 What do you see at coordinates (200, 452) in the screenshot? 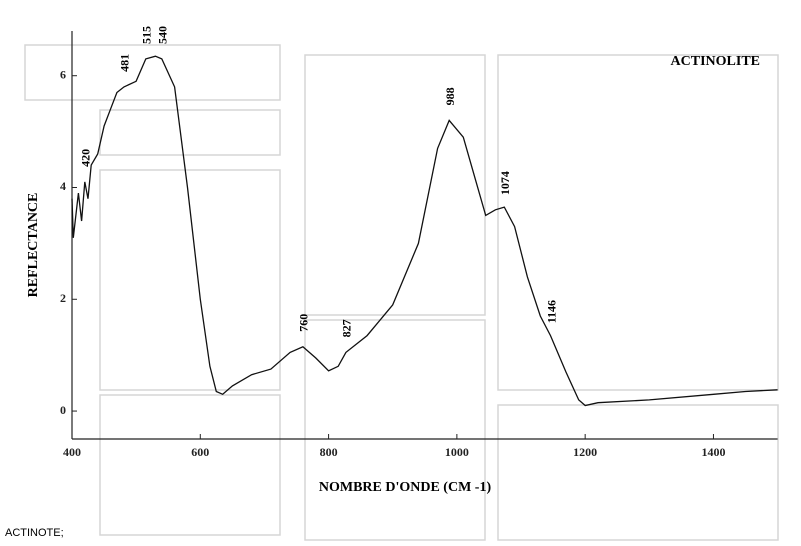
I see `x-tick-label: 600` at bounding box center [200, 452].